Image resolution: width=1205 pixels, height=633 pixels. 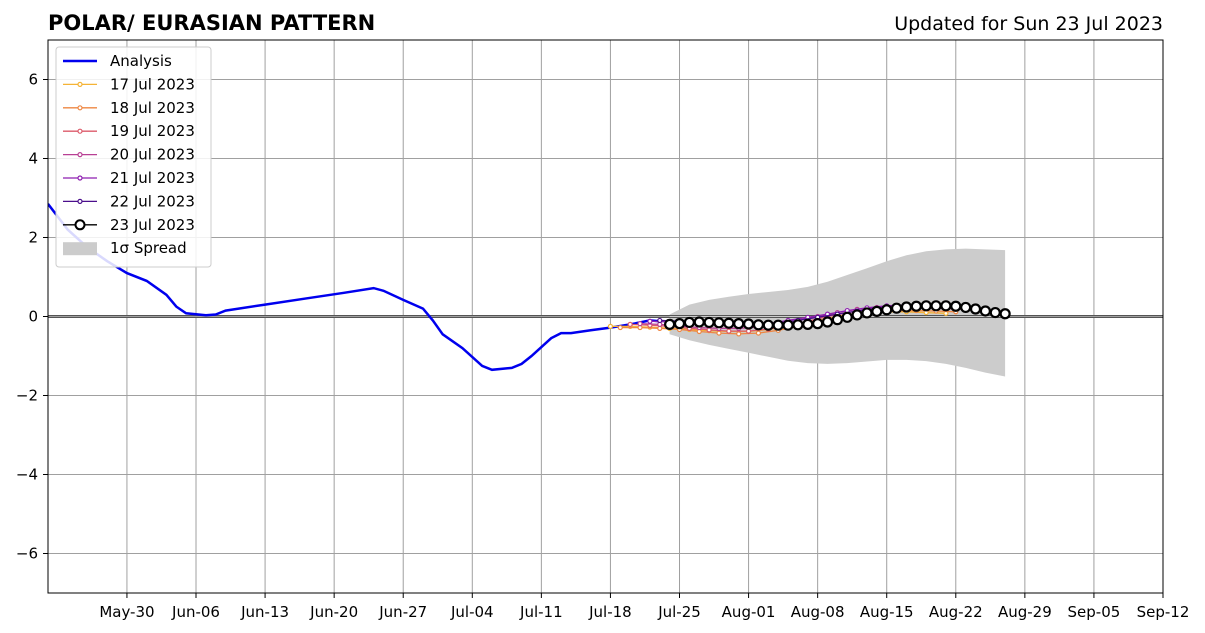 What do you see at coordinates (402, 612) in the screenshot?
I see `x-tick-label: Jun-27` at bounding box center [402, 612].